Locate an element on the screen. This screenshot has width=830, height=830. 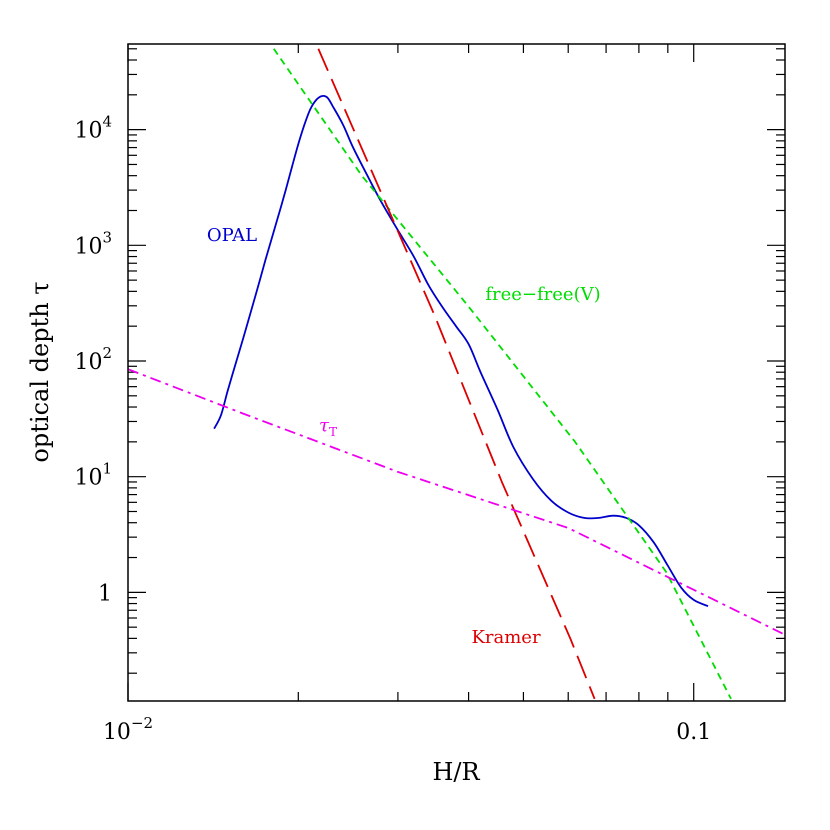
x-tick-label: 0.1 is located at coordinates (693, 732).